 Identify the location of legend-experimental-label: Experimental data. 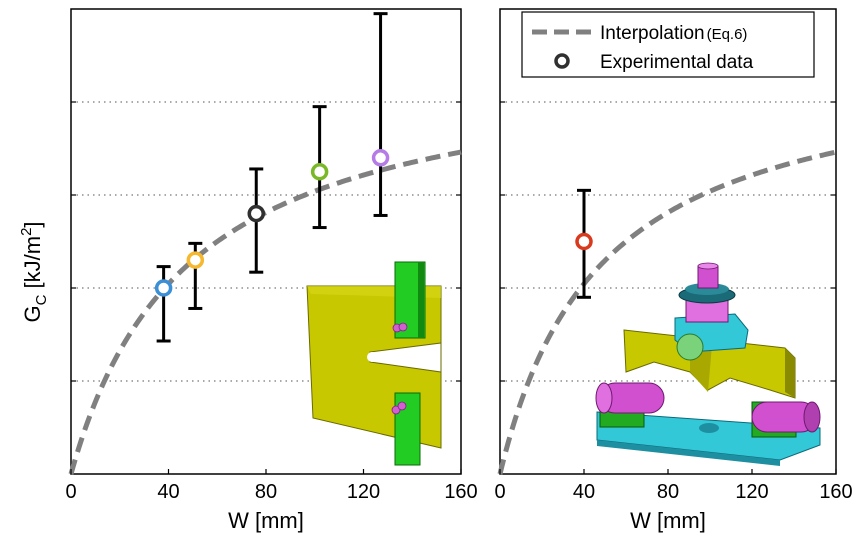
(677, 62).